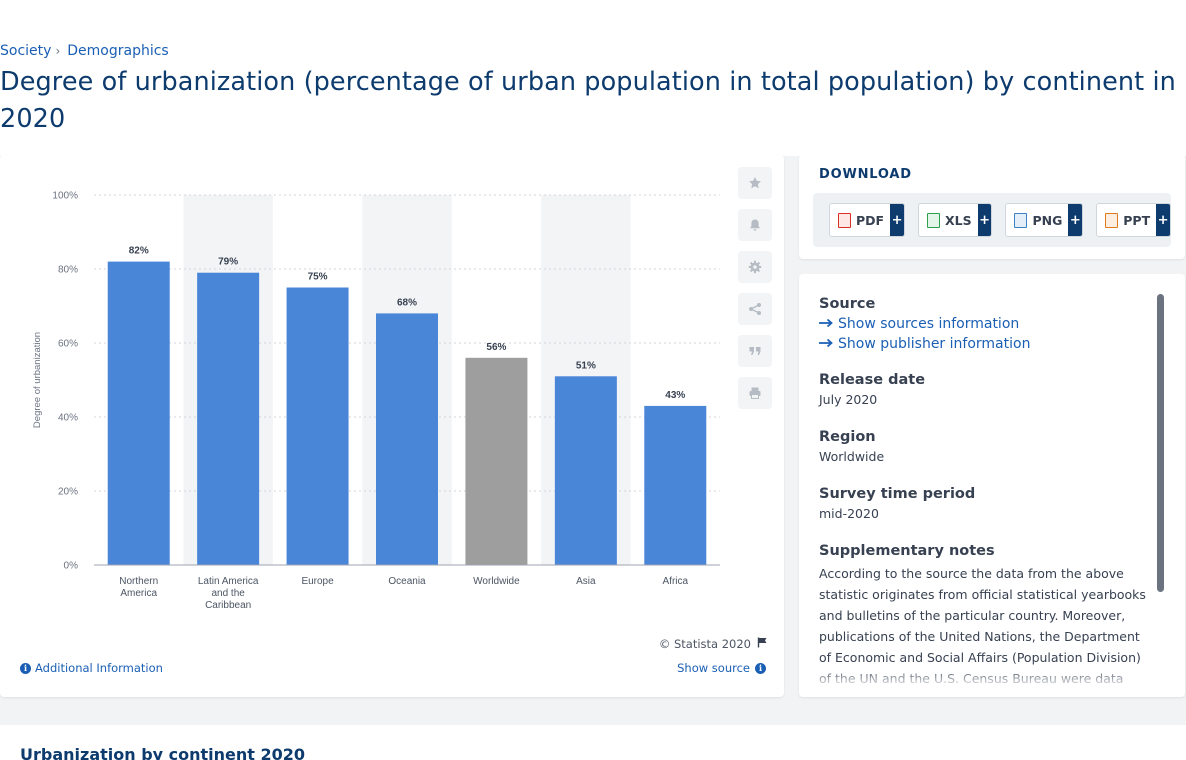  I want to click on show-source-link: Show source i, so click(721, 668).